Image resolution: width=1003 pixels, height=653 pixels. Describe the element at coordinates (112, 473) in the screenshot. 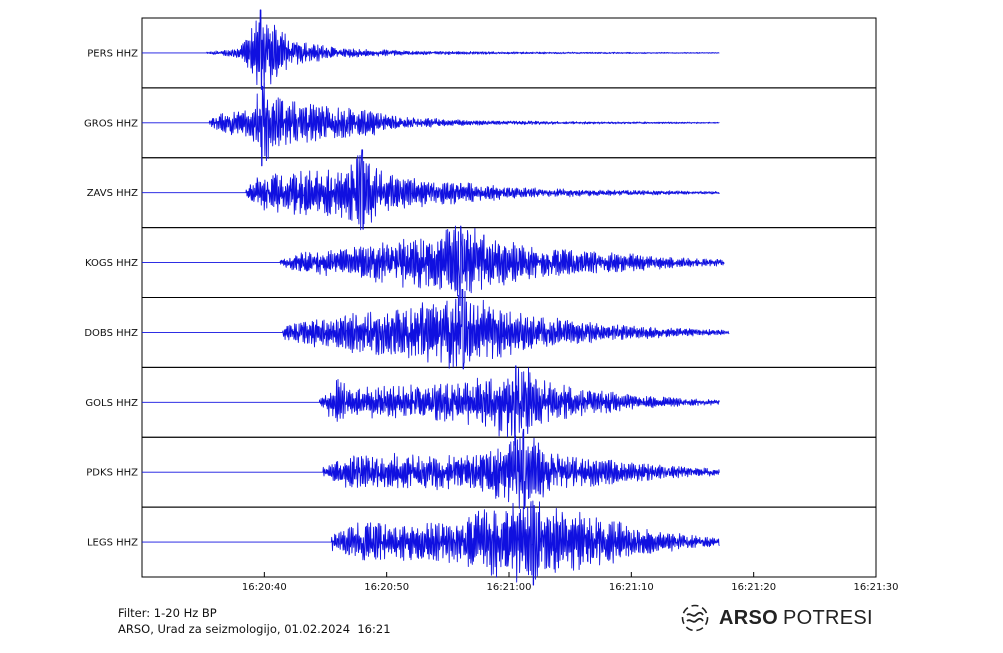

I see `label-pdks-hhz: PDKS HHZ` at that location.